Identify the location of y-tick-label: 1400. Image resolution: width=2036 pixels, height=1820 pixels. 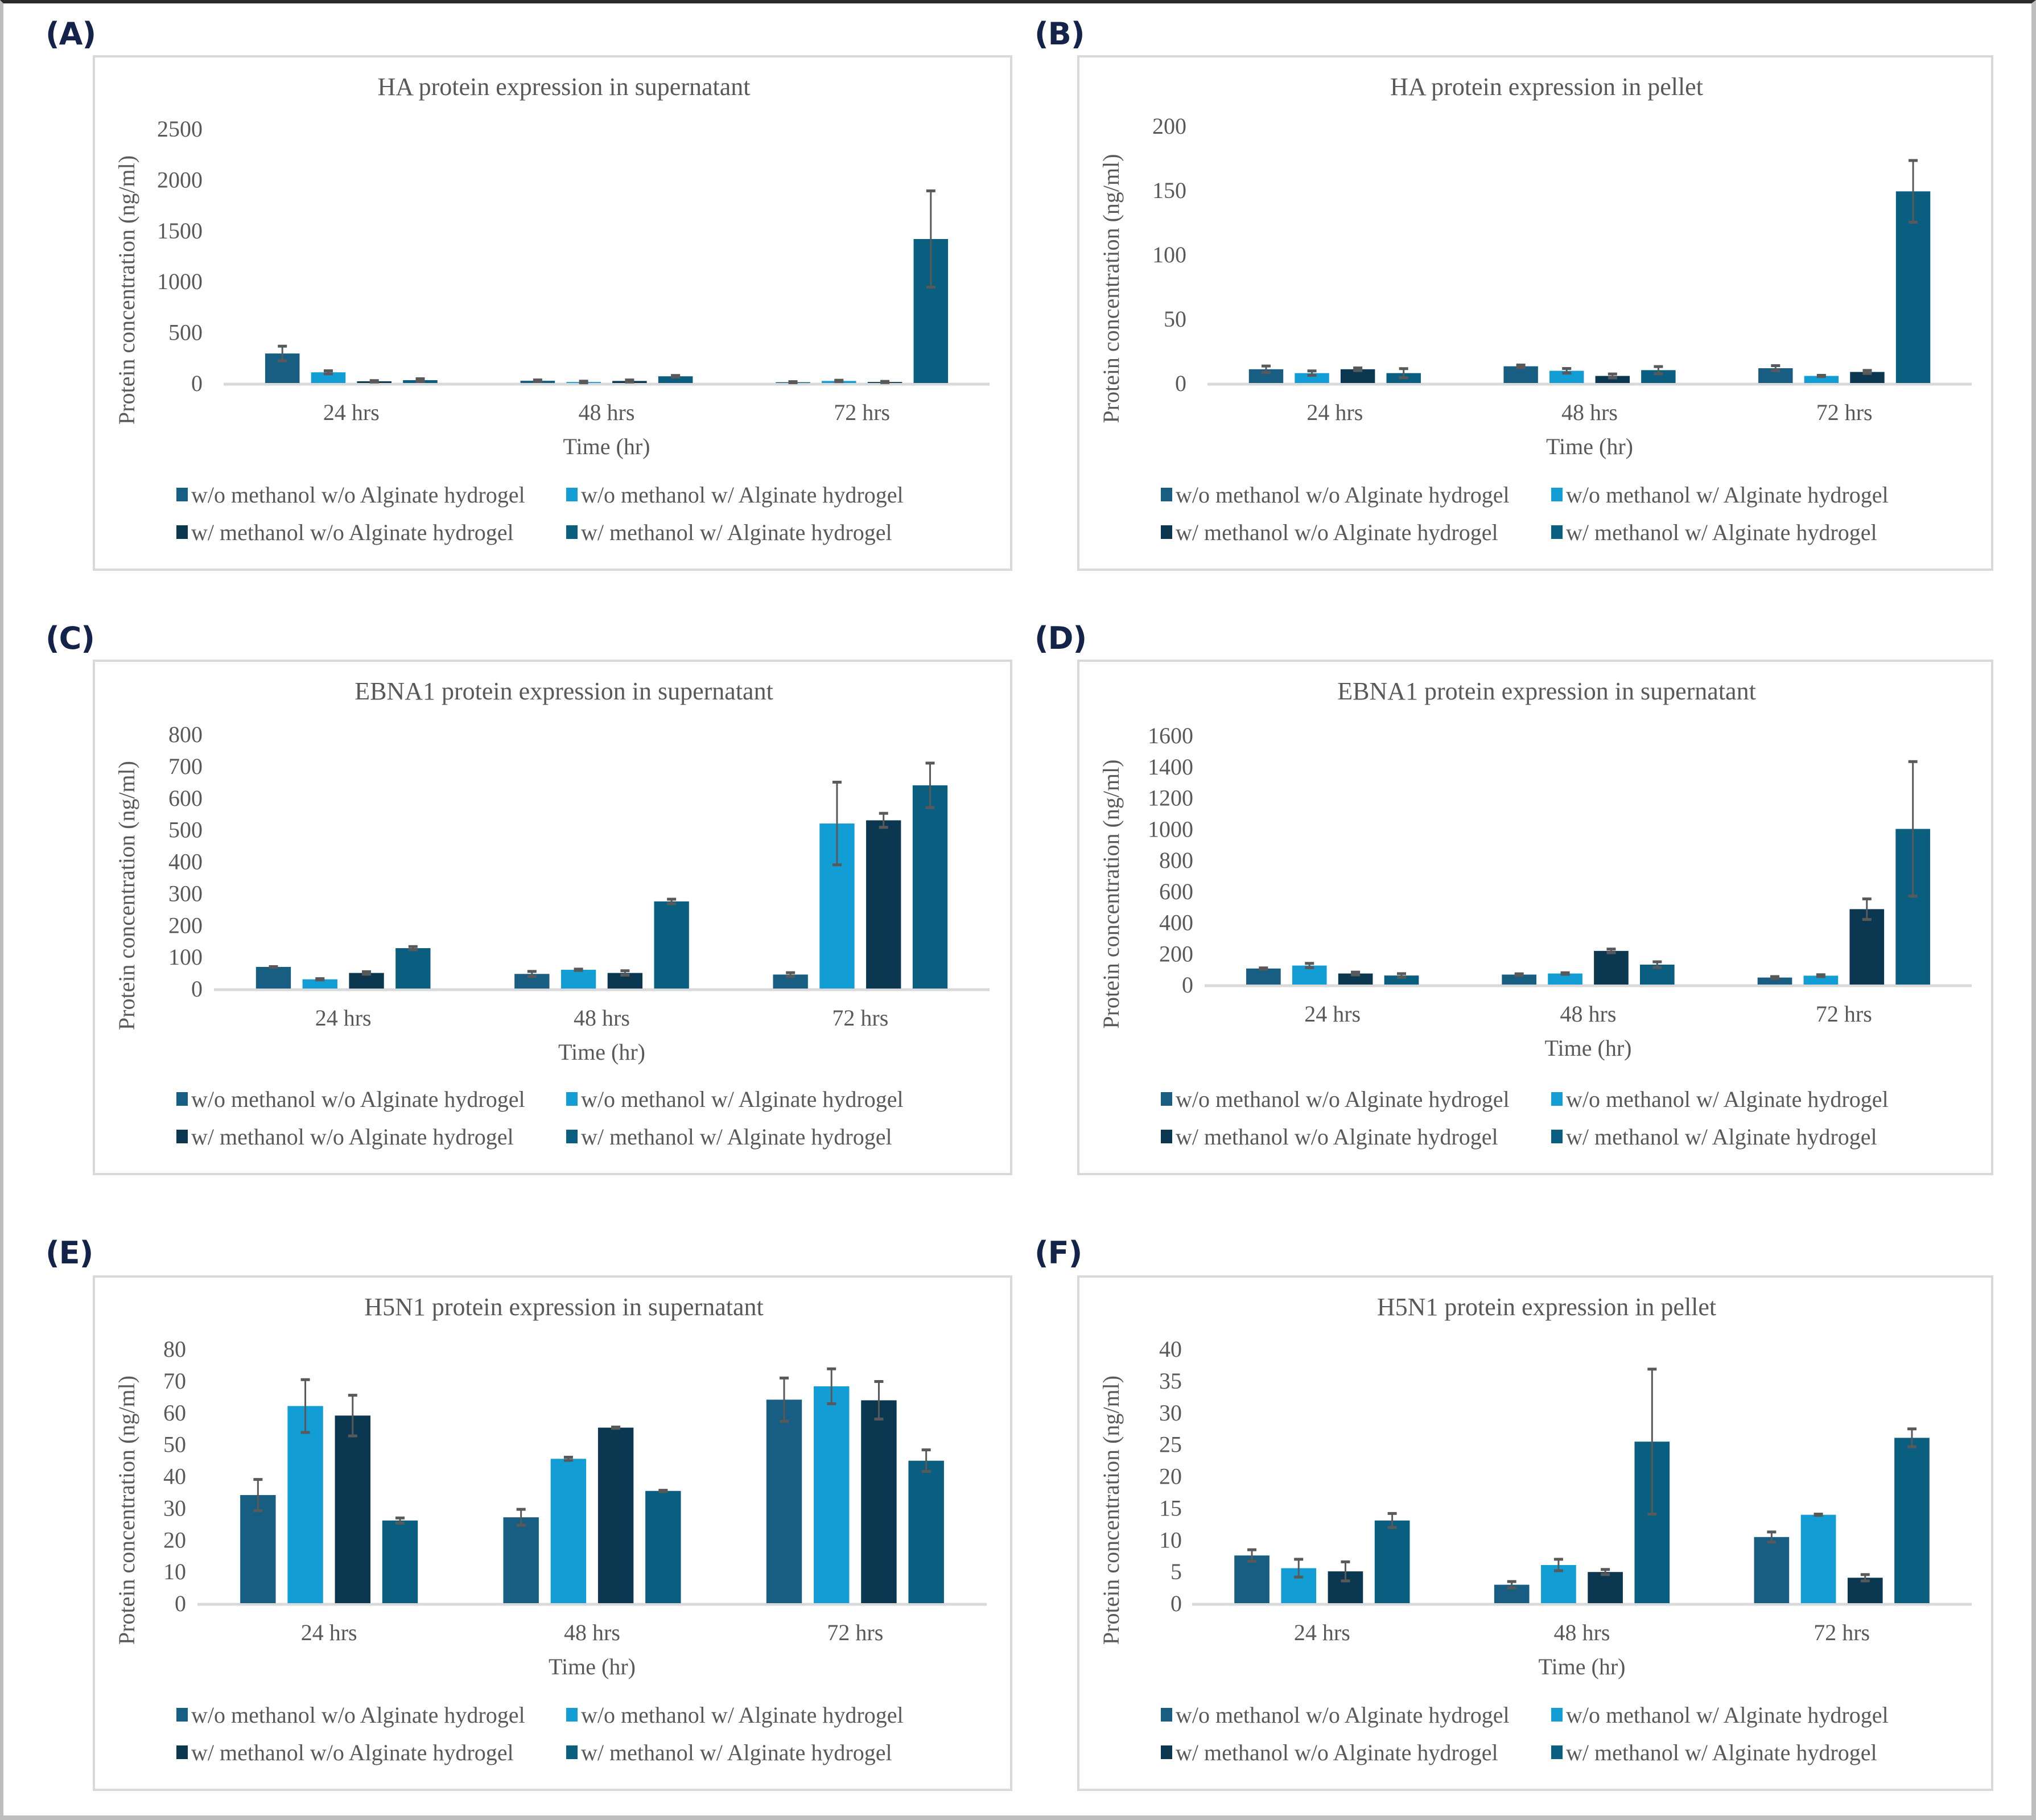
(1170, 767).